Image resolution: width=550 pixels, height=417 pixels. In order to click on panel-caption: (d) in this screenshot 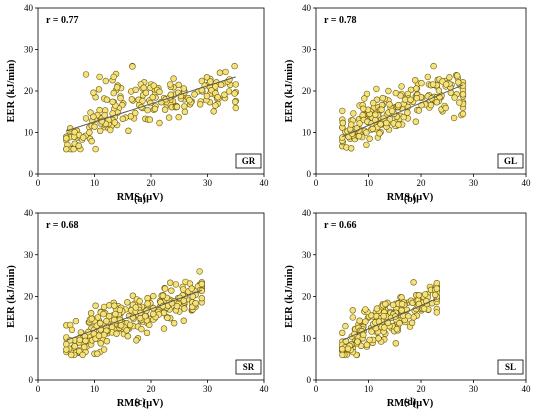, I will do `click(410, 402)`.